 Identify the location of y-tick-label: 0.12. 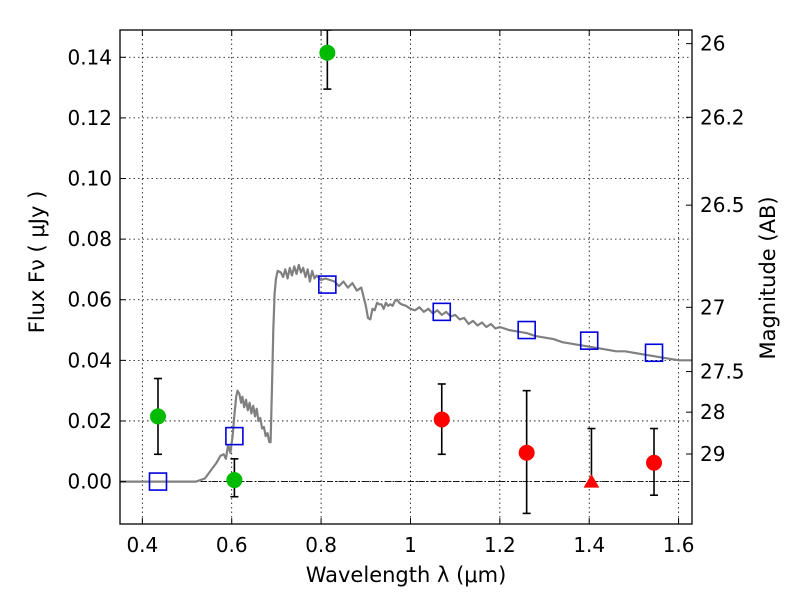
(89, 118).